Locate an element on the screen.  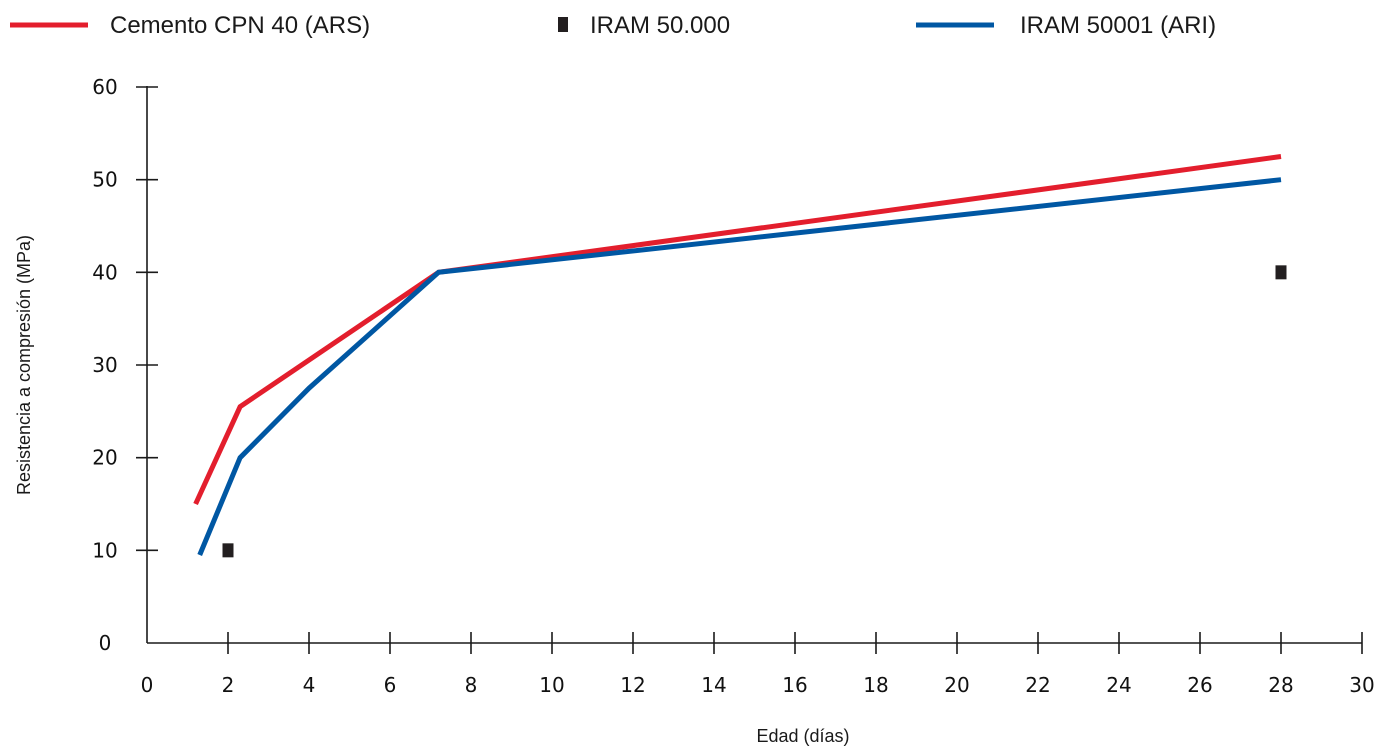
y-tick-label: 20 is located at coordinates (104, 458).